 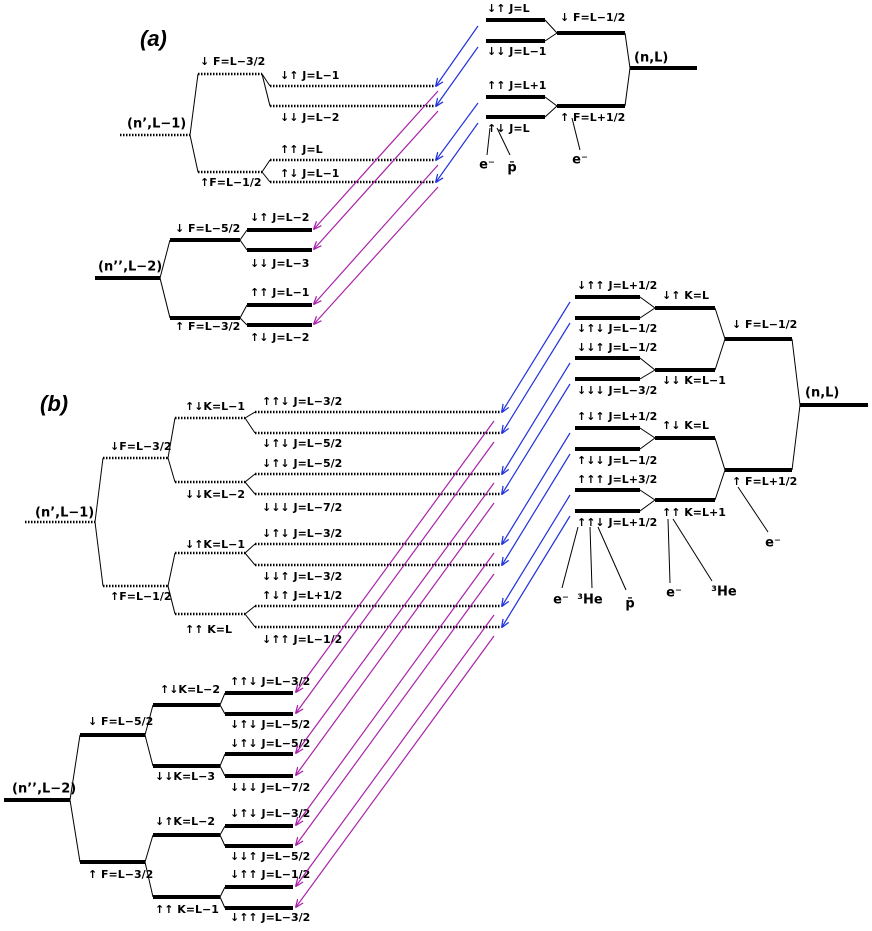 What do you see at coordinates (270, 874) in the screenshot?
I see `J-label: ↓↑↑ J=L−1/2` at bounding box center [270, 874].